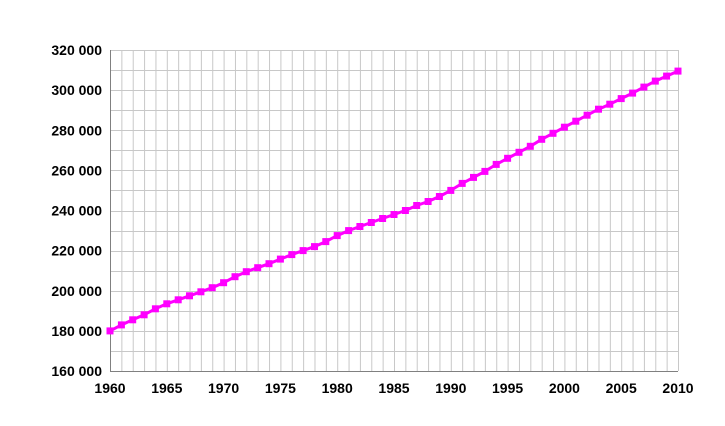 This screenshot has height=426, width=725. Describe the element at coordinates (621, 388) in the screenshot. I see `x-tick-label: 2005` at that location.